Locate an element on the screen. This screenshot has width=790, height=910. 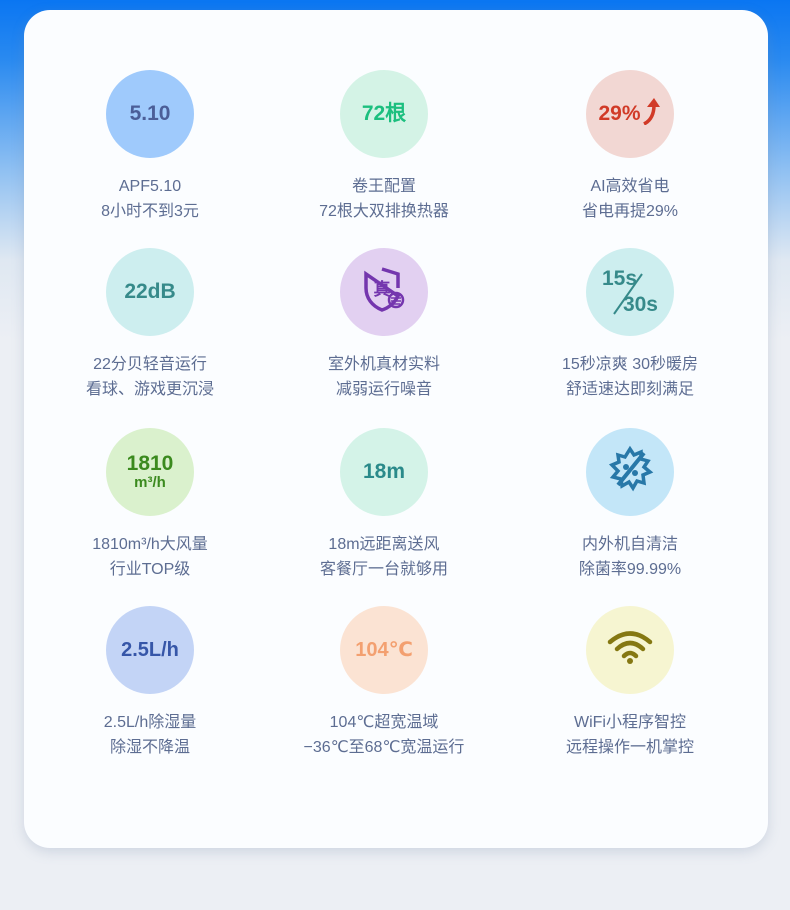
feature-item: 内外机自清洁 除菌率99.99% is located at coordinates (630, 505).